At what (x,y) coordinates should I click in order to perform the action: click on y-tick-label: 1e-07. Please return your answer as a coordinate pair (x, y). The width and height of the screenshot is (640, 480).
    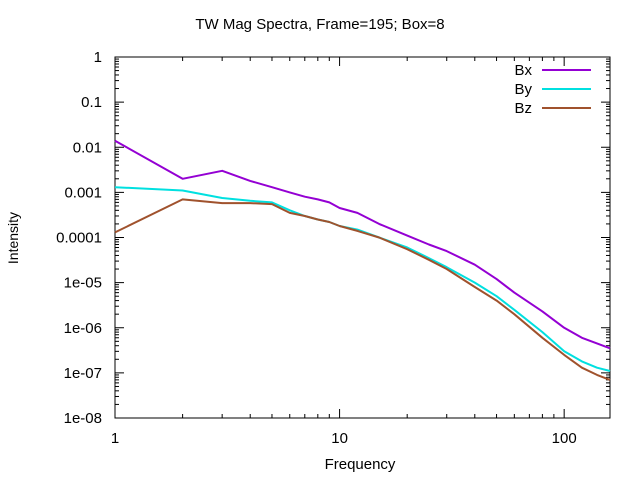
    Looking at the image, I should click on (83, 373).